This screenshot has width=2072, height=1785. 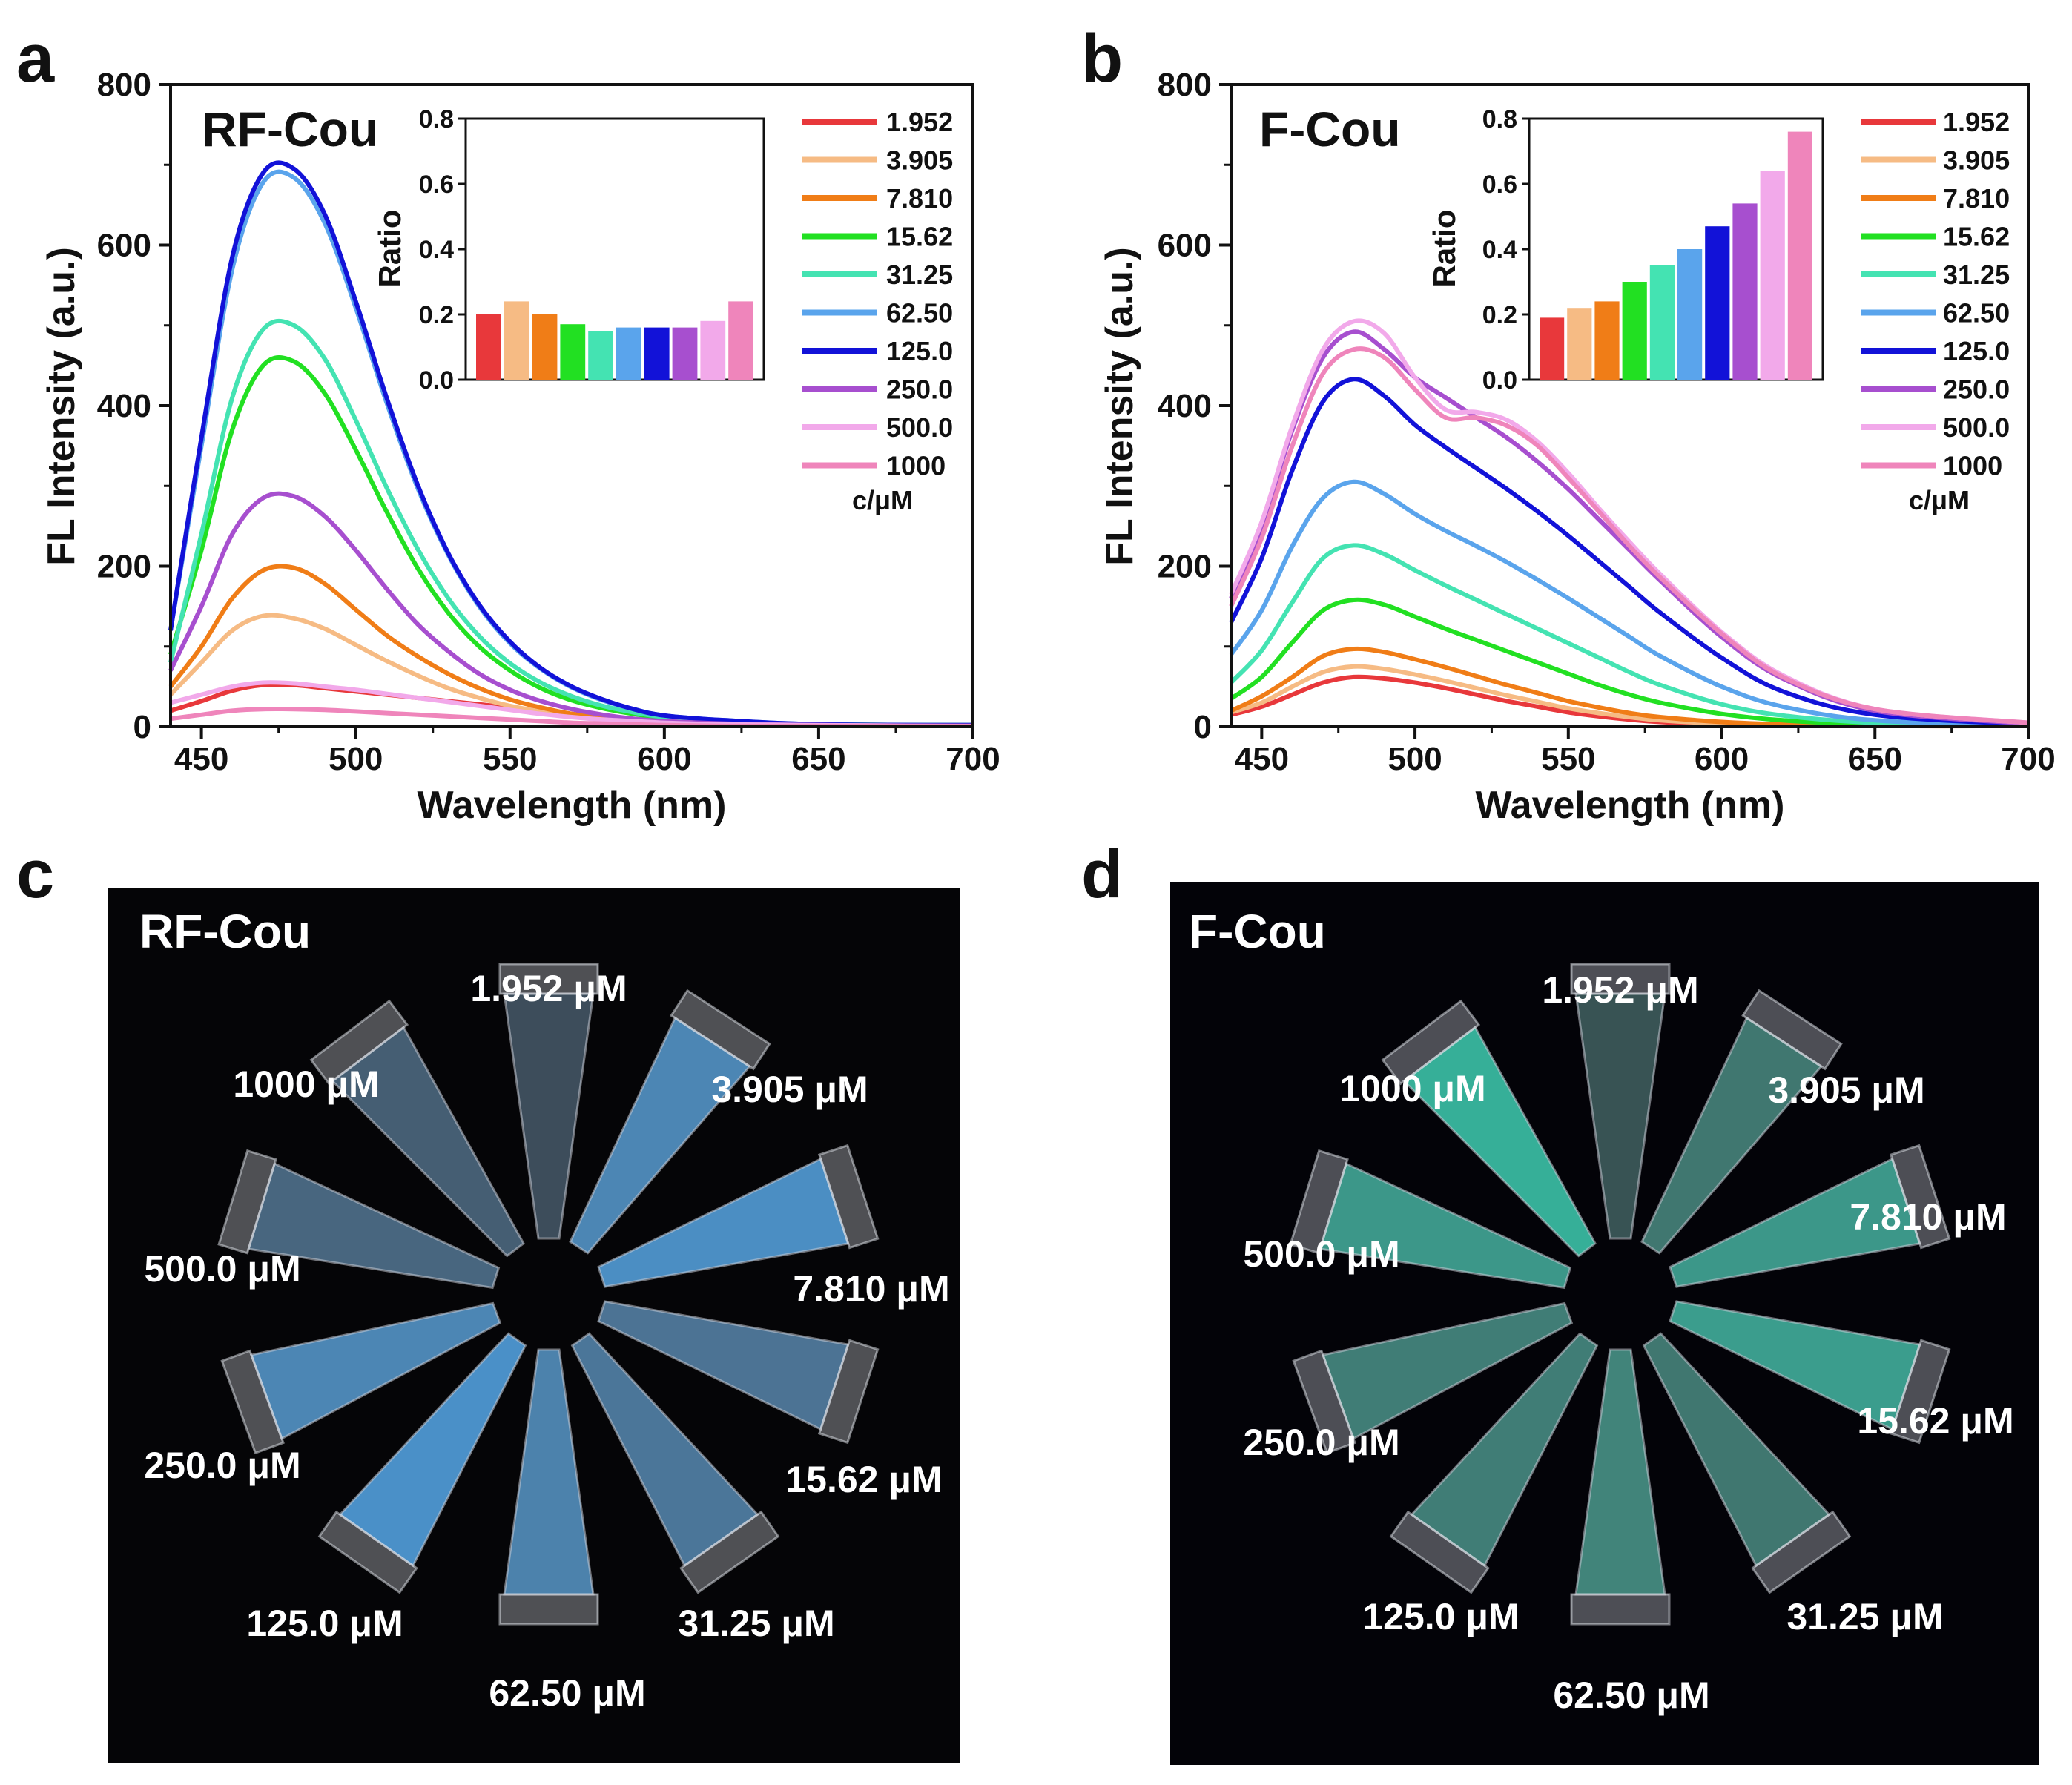 I want to click on chart-b-inset-ytick-label-0: 0.0, so click(x=1499, y=381).